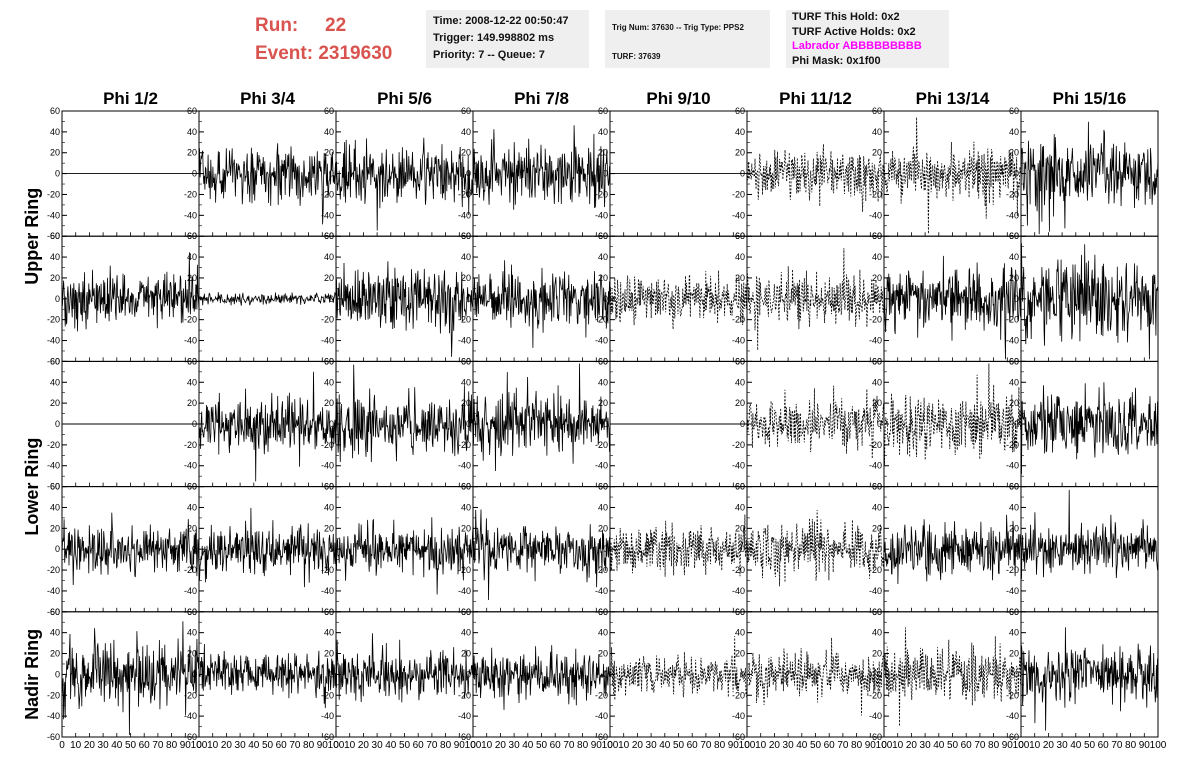 This screenshot has width=1196, height=772. Describe the element at coordinates (284, 53) in the screenshot. I see `event-label: Event:` at that location.